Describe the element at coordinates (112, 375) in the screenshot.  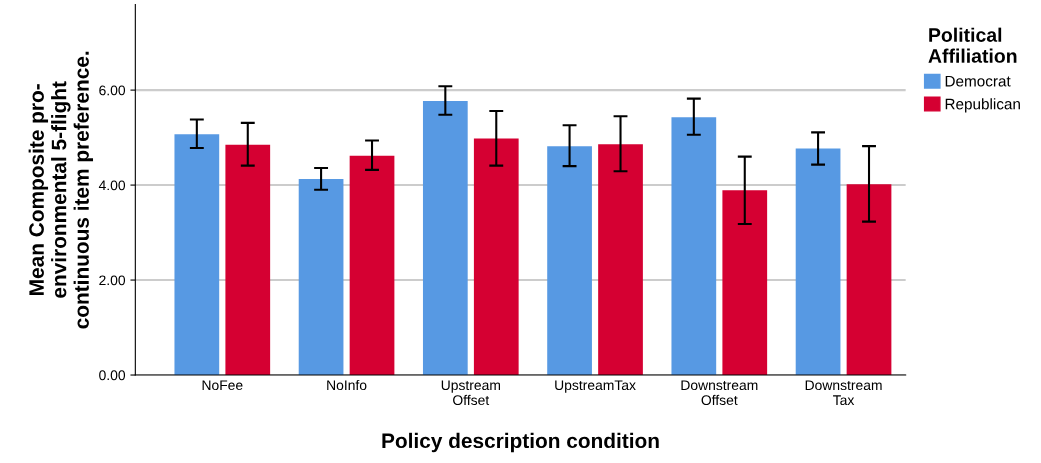
I see `y-tick-label: 0.00` at that location.